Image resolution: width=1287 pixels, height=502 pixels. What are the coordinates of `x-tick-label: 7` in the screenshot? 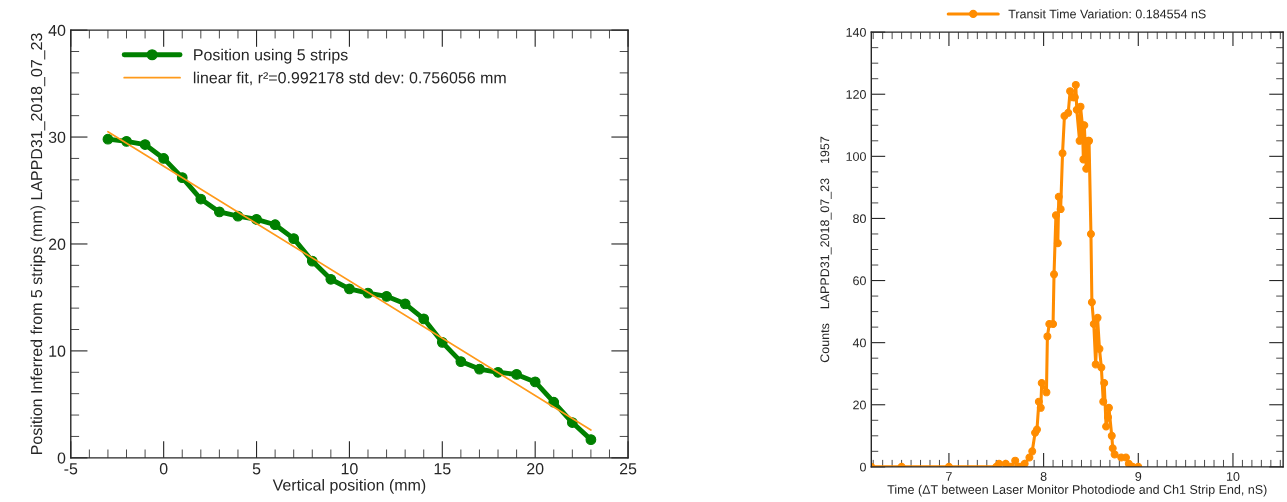 It's located at (949, 476).